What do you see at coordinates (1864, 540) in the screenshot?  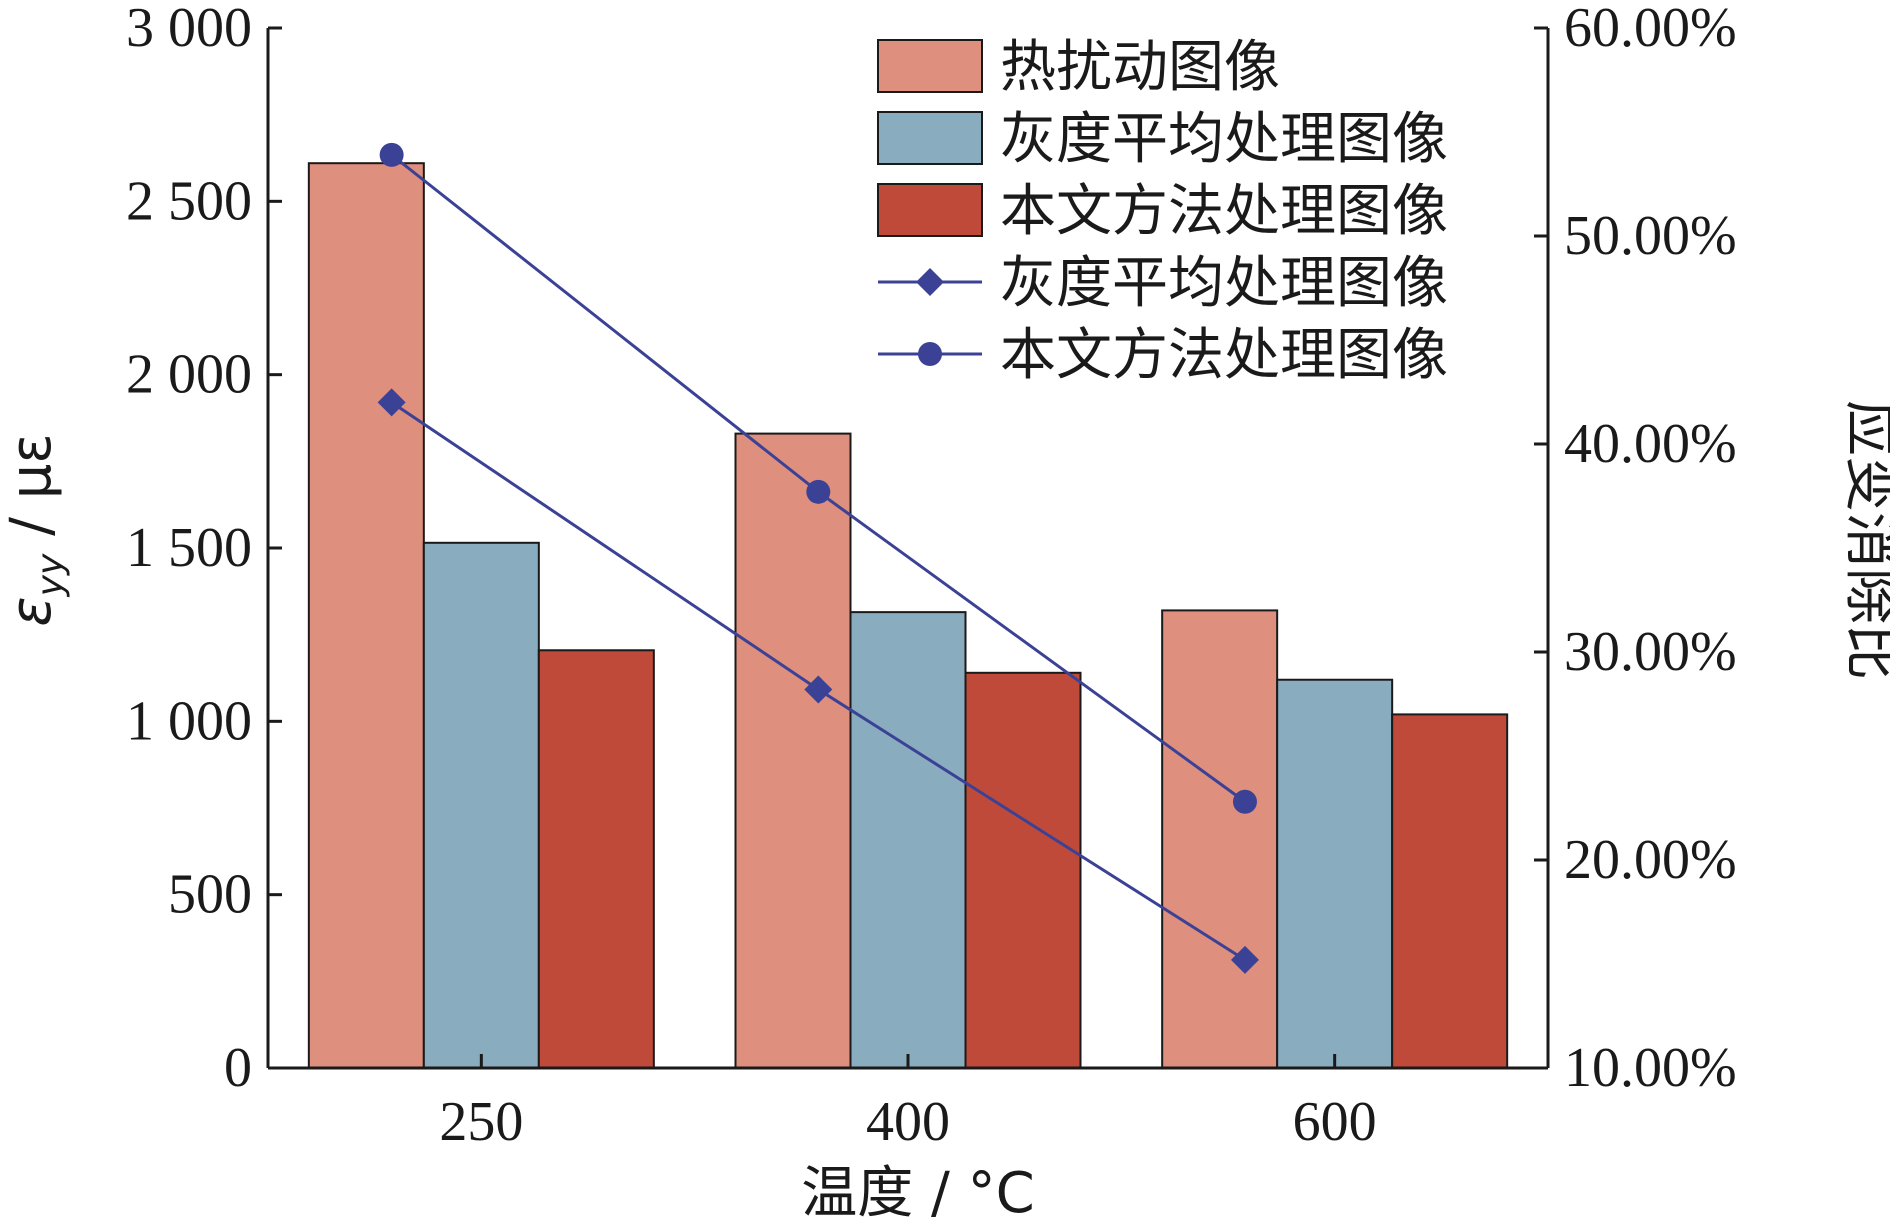 I see `y2-axis-label: 应变消除比` at bounding box center [1864, 540].